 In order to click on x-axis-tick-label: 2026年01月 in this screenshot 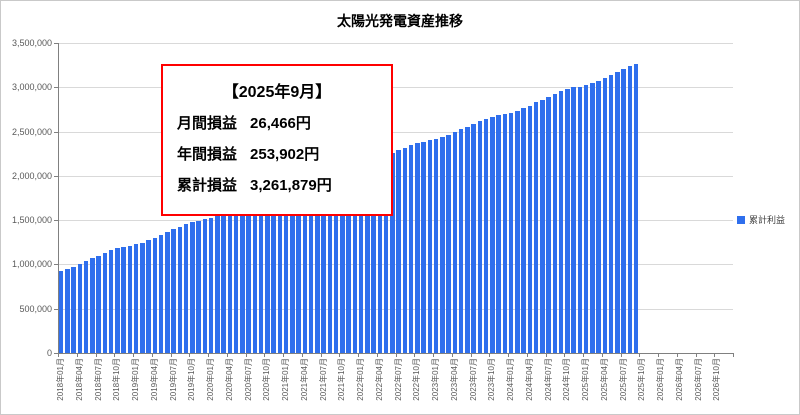, I will do `click(661, 379)`.